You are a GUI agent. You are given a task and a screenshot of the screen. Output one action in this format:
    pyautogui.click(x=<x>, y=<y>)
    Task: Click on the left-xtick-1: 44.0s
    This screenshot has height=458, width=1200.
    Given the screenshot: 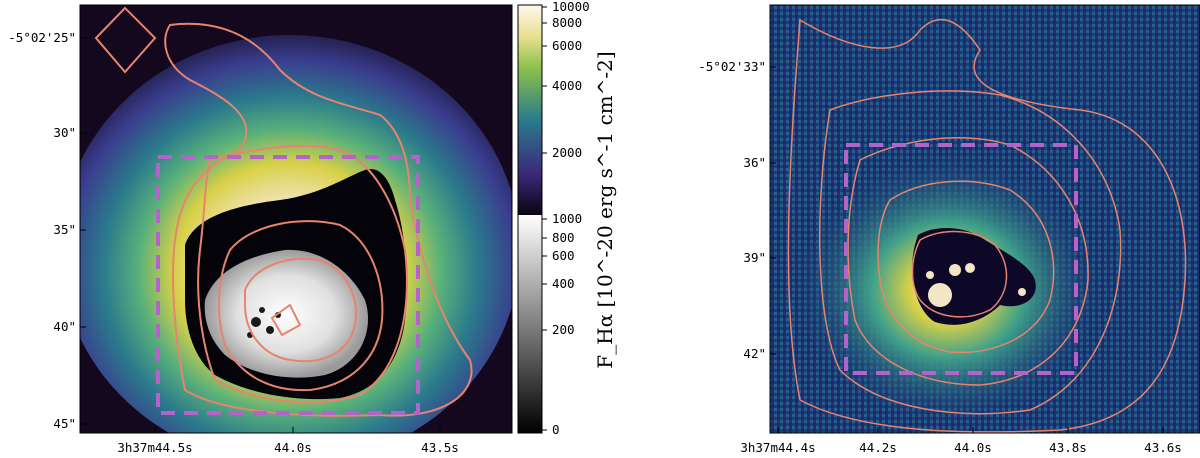 What is the action you would take?
    pyautogui.click(x=293, y=447)
    